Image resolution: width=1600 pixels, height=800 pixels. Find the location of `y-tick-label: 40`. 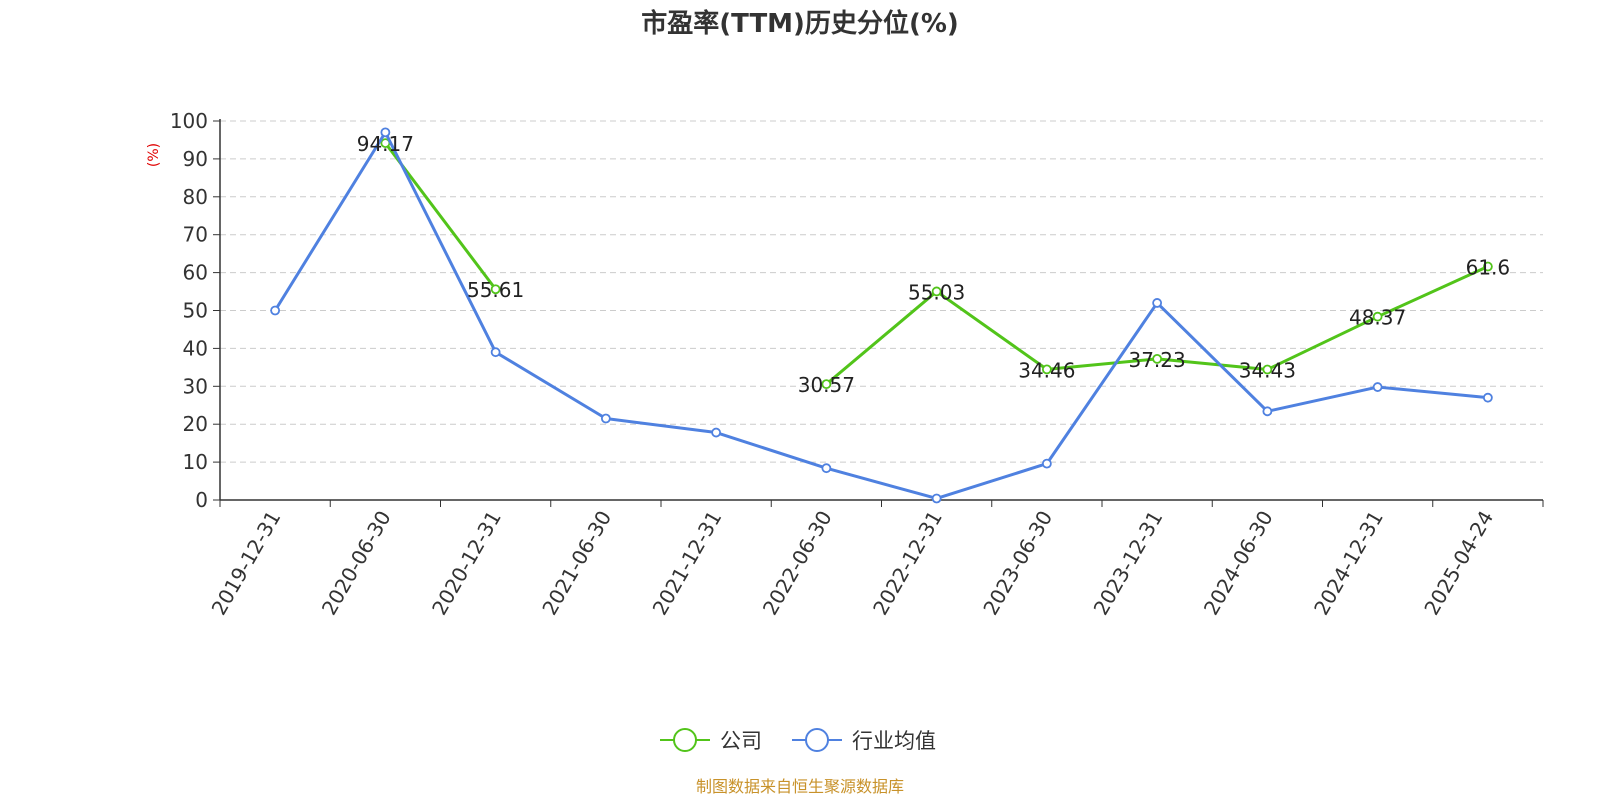

y-tick-label: 40 is located at coordinates (195, 348).